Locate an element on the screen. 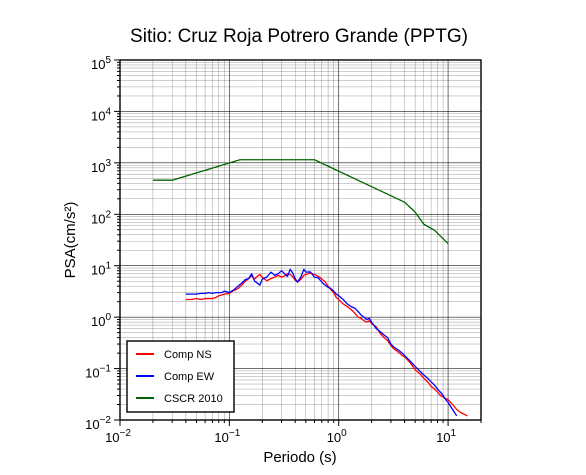 The width and height of the screenshot is (586, 475). x-axis-label: Periodo (s) is located at coordinates (299, 457).